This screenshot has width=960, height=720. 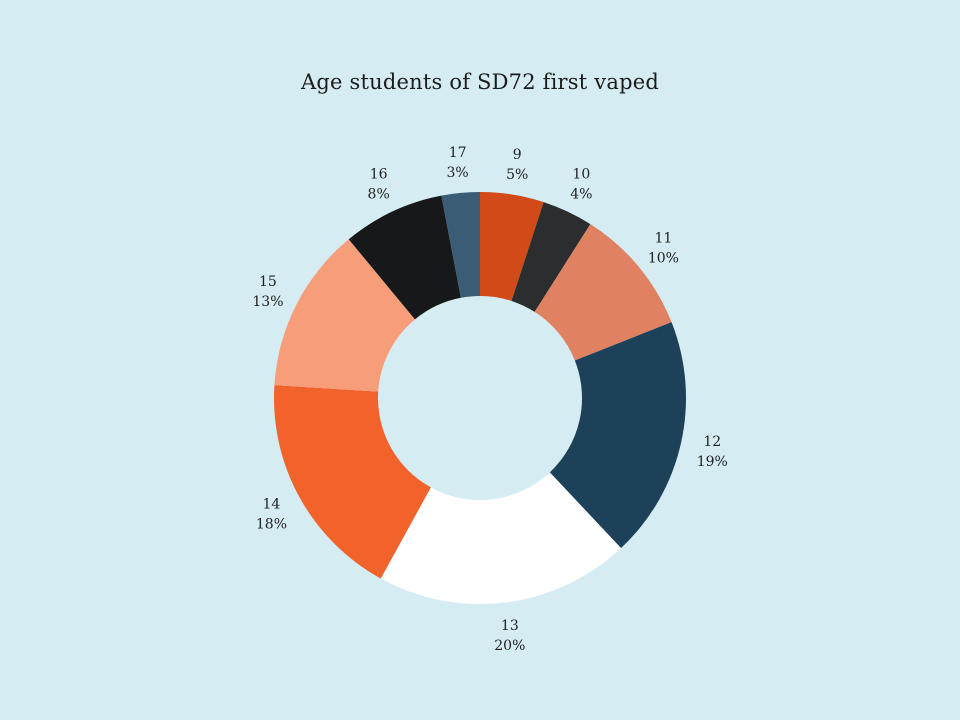 What do you see at coordinates (458, 153) in the screenshot?
I see `slice-category-label: 17` at bounding box center [458, 153].